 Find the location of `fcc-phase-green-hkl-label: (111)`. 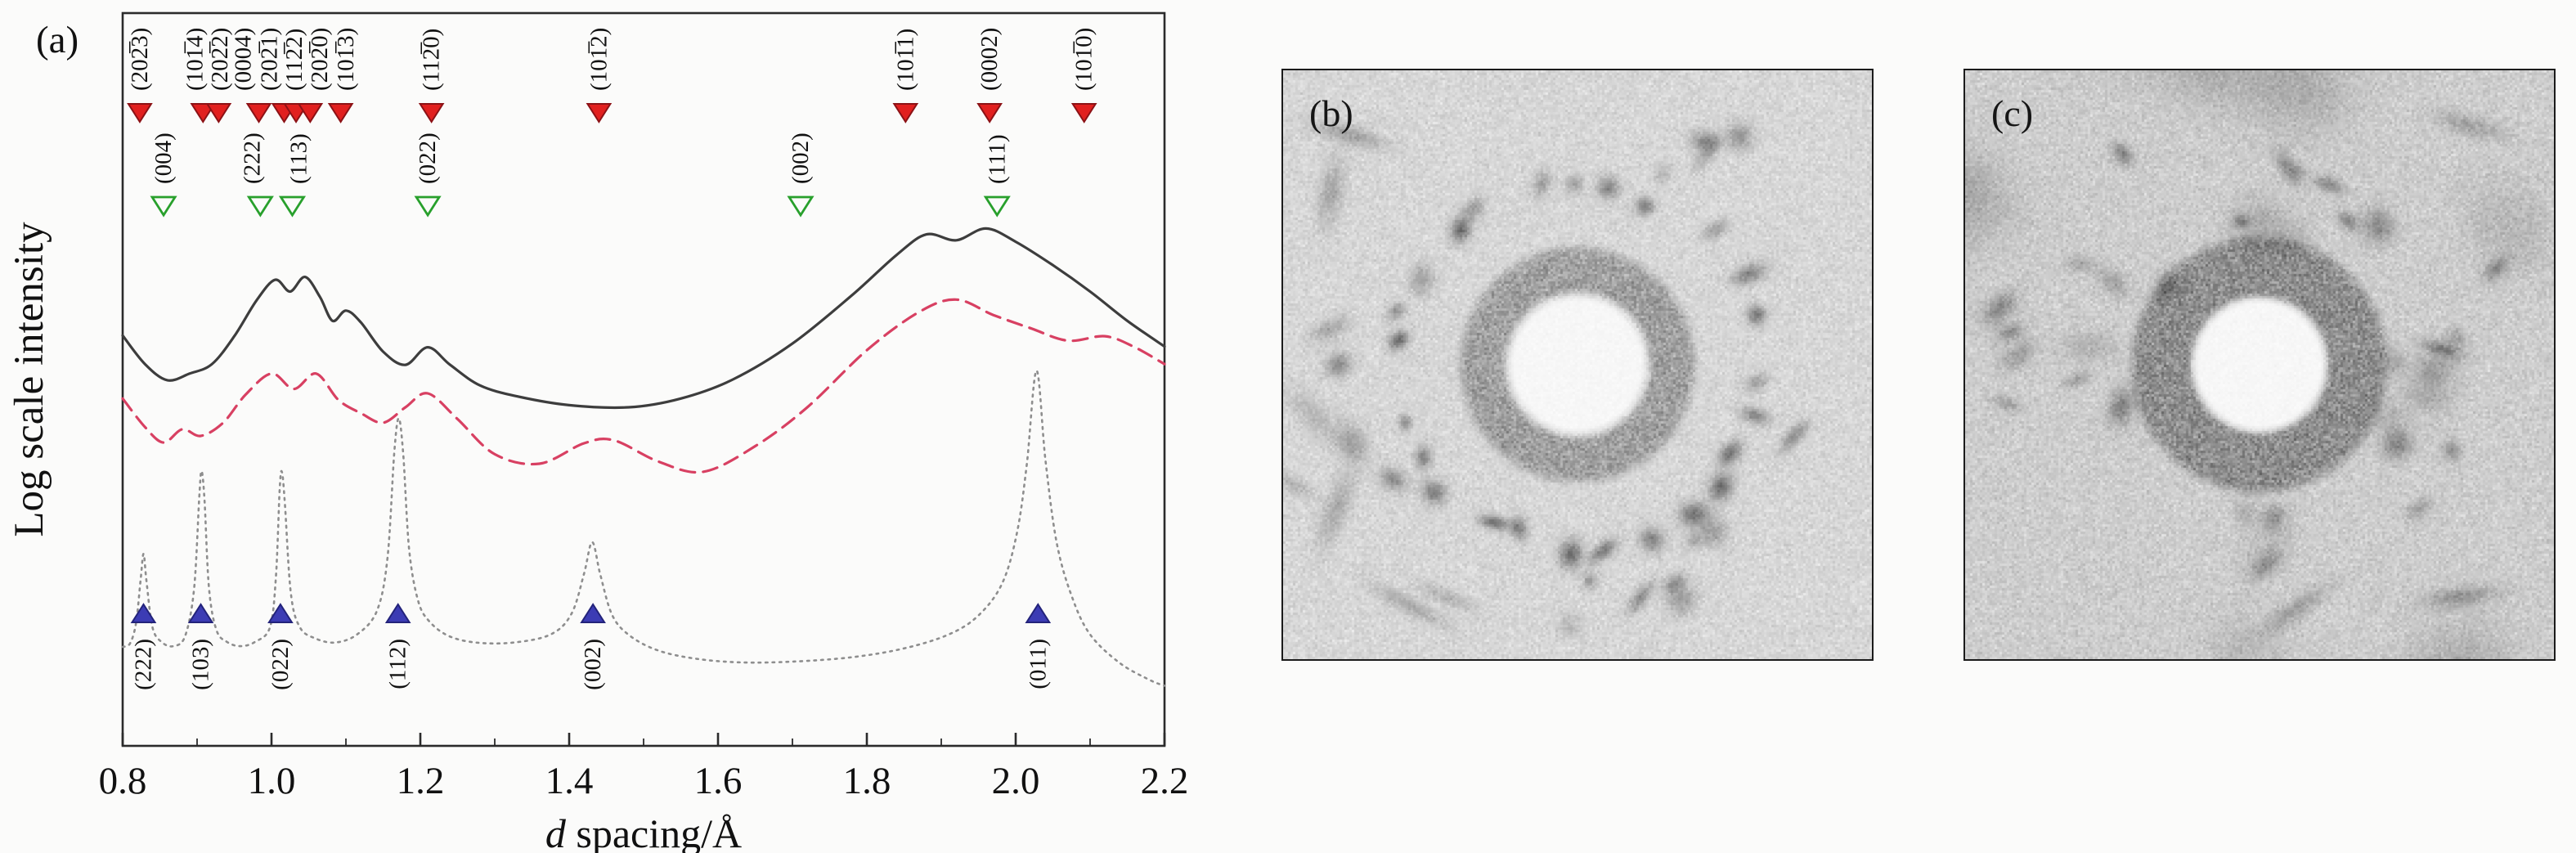

fcc-phase-green-hkl-label: (111) is located at coordinates (997, 159).